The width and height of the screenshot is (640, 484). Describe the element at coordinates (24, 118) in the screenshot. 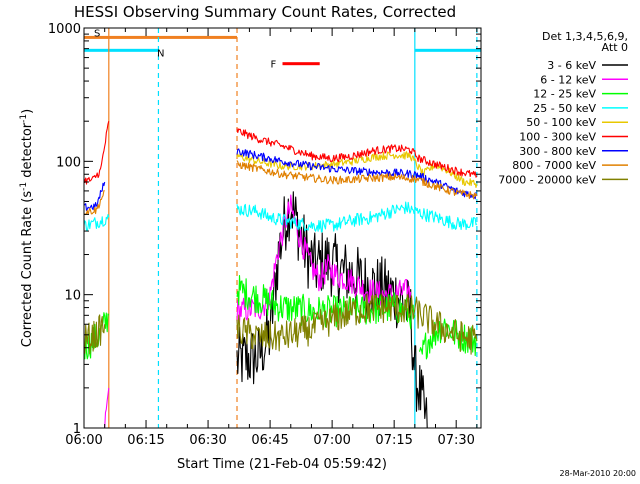

I see `y-axis-label-sup-2: -1` at that location.